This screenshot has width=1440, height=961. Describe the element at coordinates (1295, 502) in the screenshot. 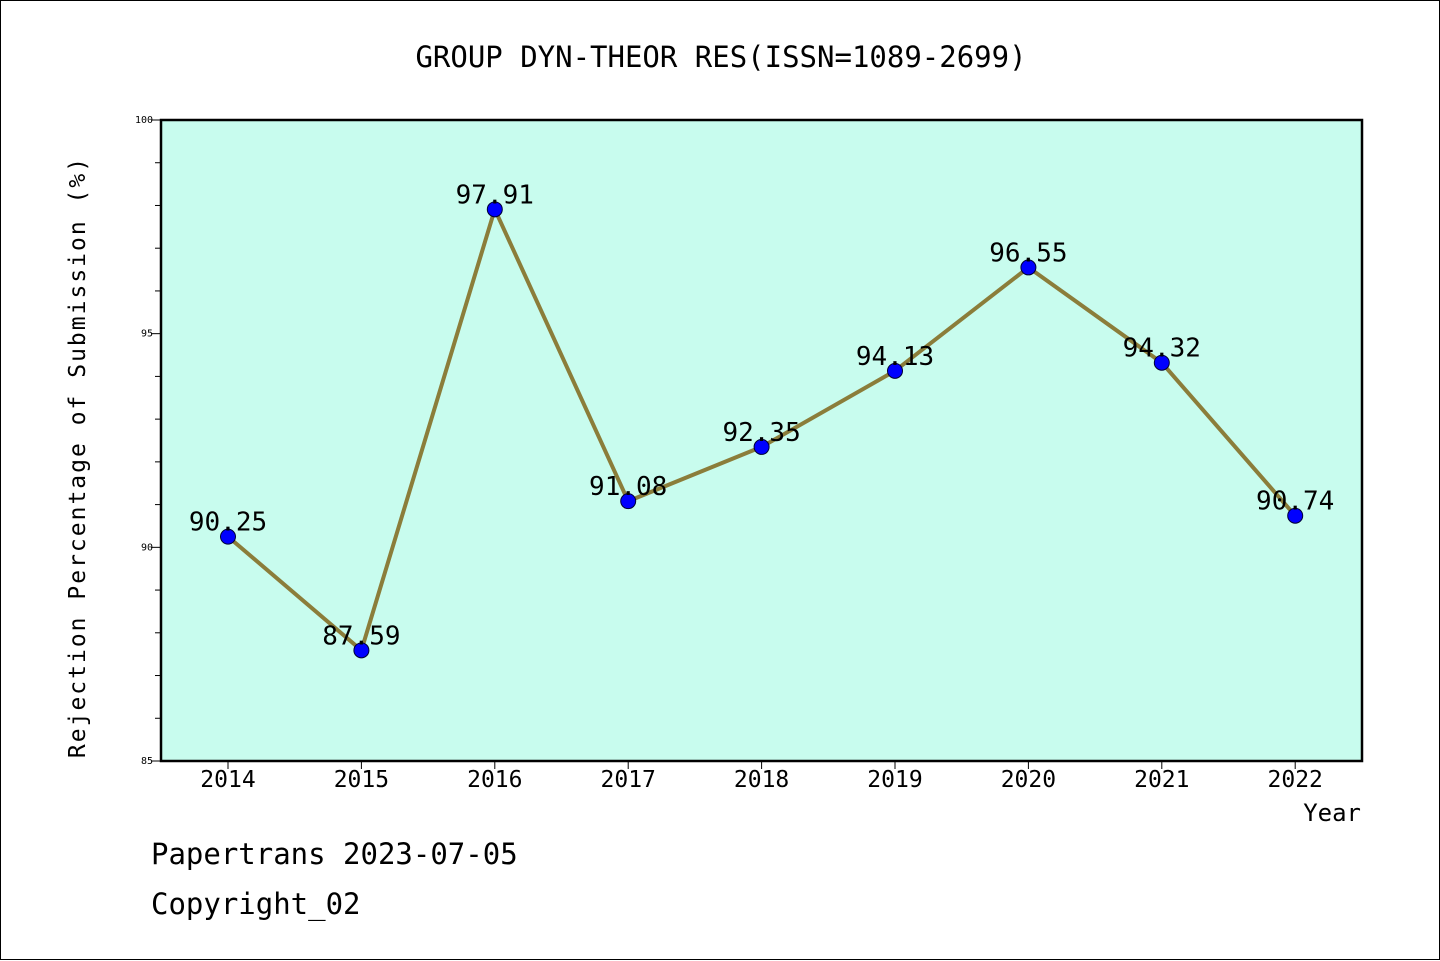

I see `data-label: 90.74` at that location.